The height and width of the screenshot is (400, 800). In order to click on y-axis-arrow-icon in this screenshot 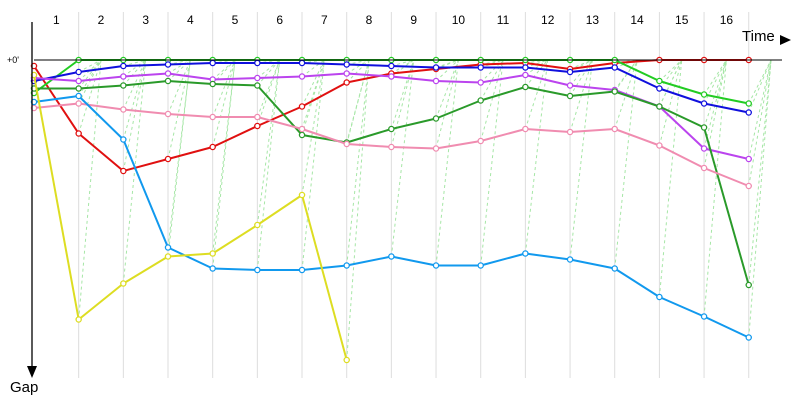, I will do `click(32, 372)`.